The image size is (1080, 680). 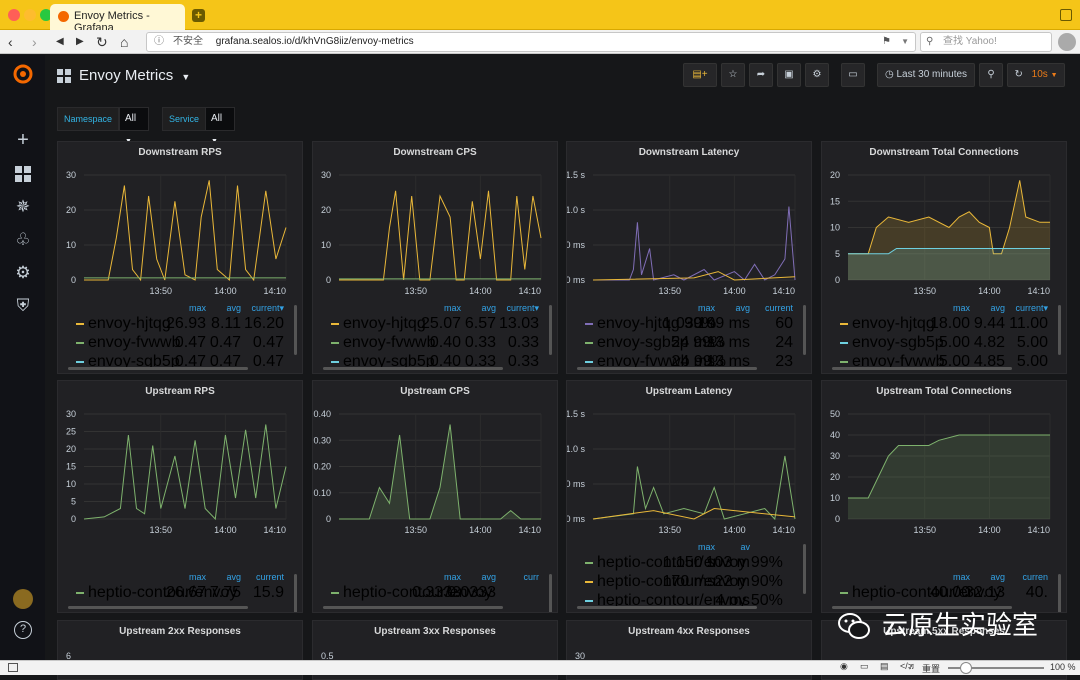 What do you see at coordinates (134, 126) in the screenshot?
I see `namespace-variable-select: All ▼` at bounding box center [134, 126].